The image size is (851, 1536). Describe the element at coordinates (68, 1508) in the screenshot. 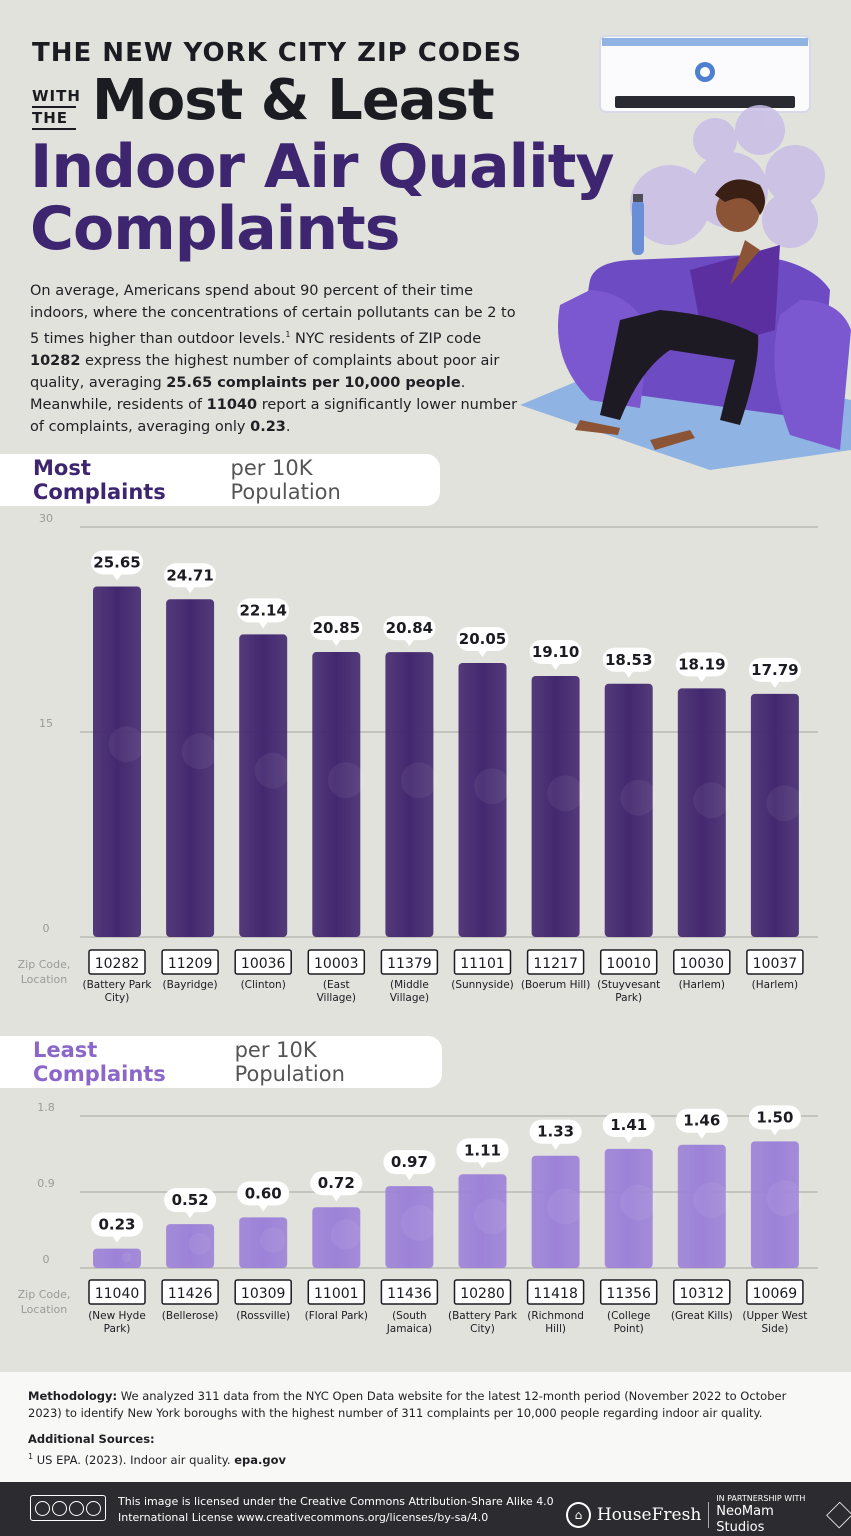

I see `creative-commons-icon` at that location.